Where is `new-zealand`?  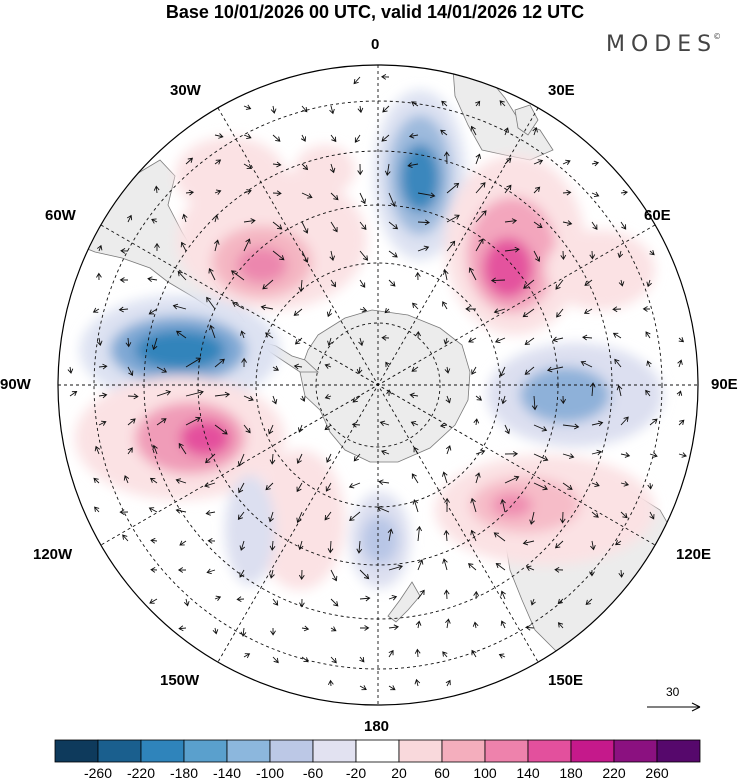 new-zealand is located at coordinates (404, 602).